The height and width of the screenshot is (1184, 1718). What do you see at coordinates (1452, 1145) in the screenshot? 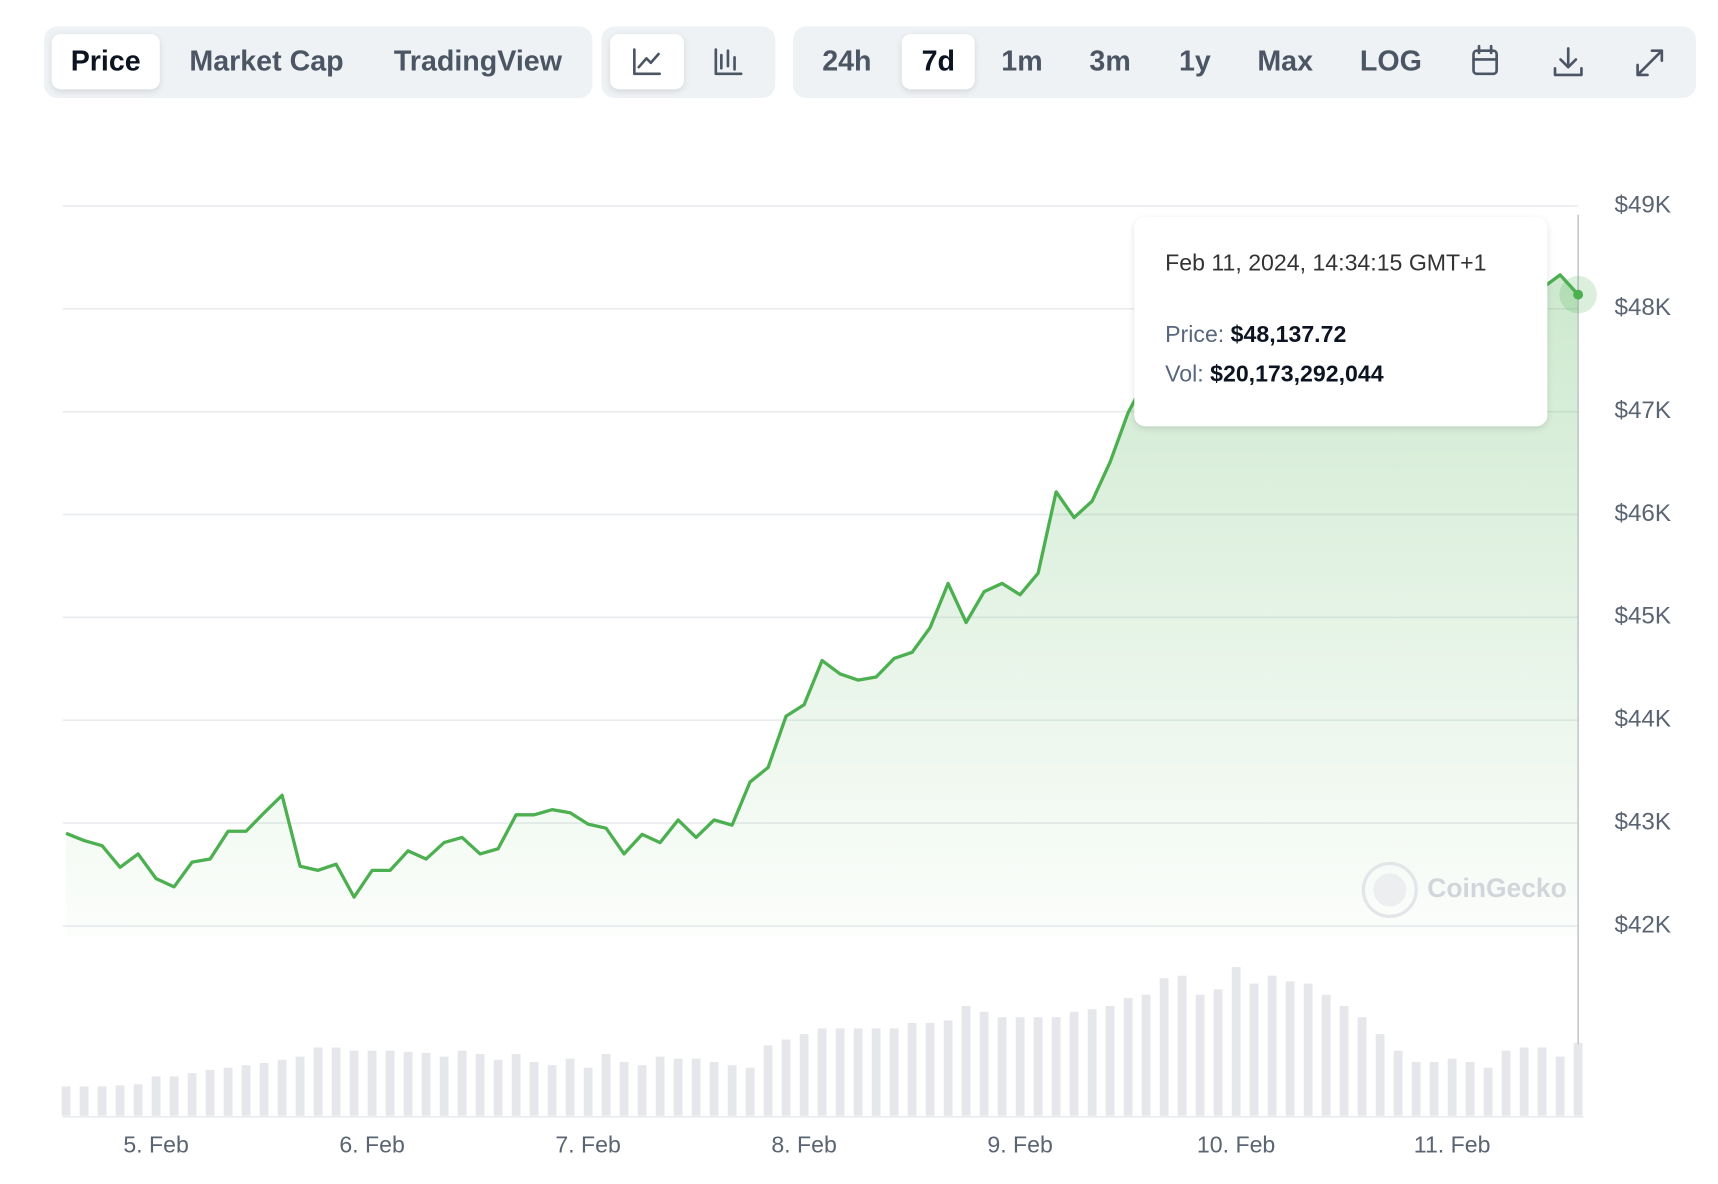
I see `x-tick-label: 11. Feb` at bounding box center [1452, 1145].